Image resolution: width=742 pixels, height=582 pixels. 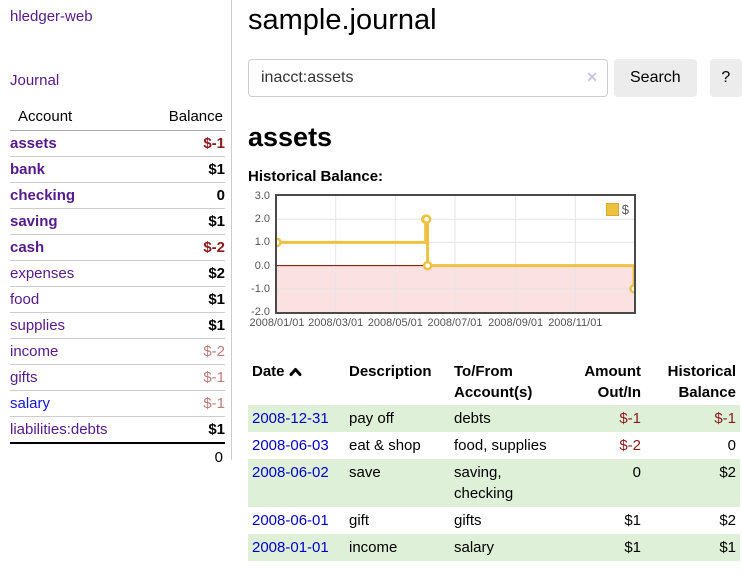 What do you see at coordinates (725, 78) in the screenshot?
I see `help-button: ?` at bounding box center [725, 78].